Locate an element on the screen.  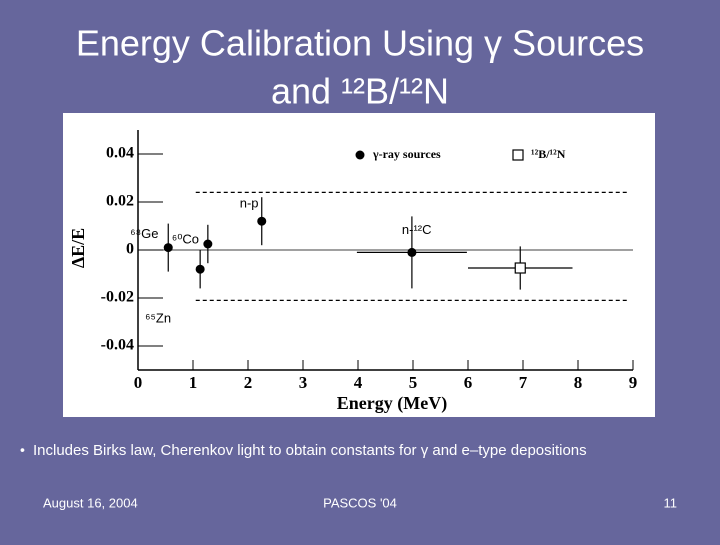
x-tick-label: 5 is located at coordinates (413, 382).